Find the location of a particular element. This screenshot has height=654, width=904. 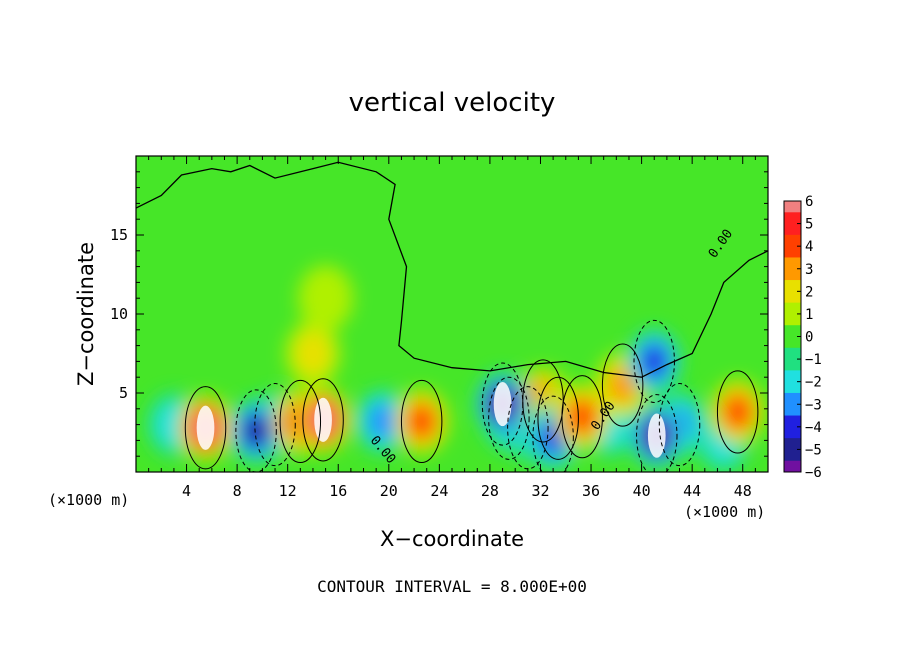

y-tick-label: 15 is located at coordinates (119, 235).